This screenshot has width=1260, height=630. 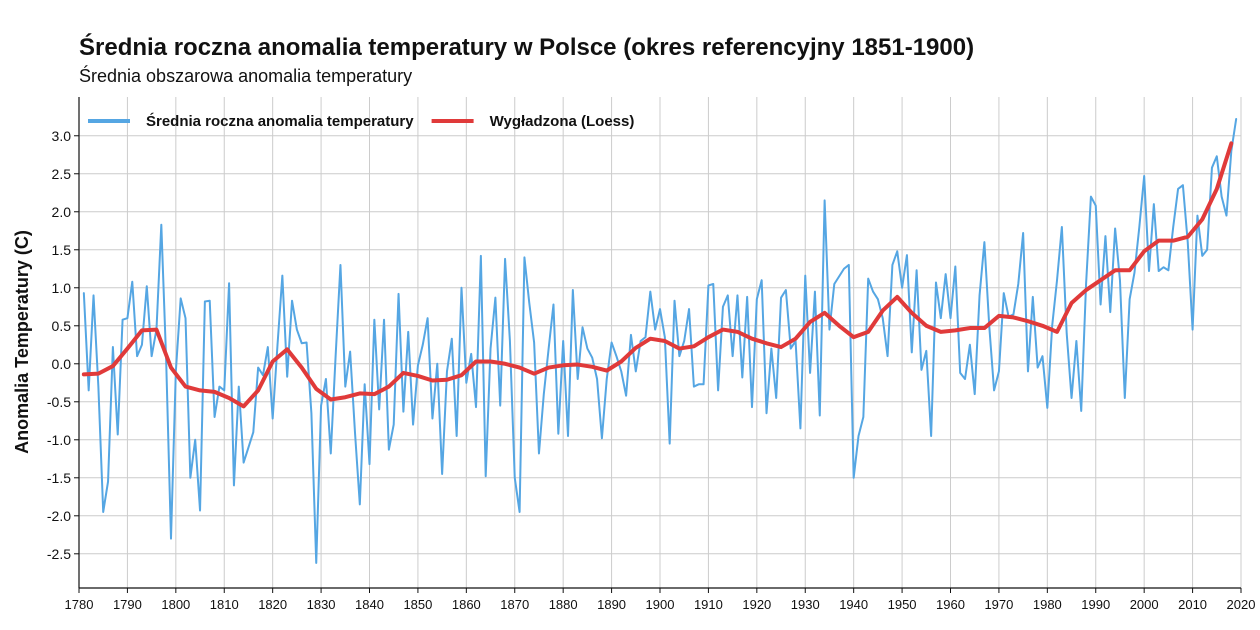 I want to click on y-tick-label: 2.0, so click(x=62, y=212).